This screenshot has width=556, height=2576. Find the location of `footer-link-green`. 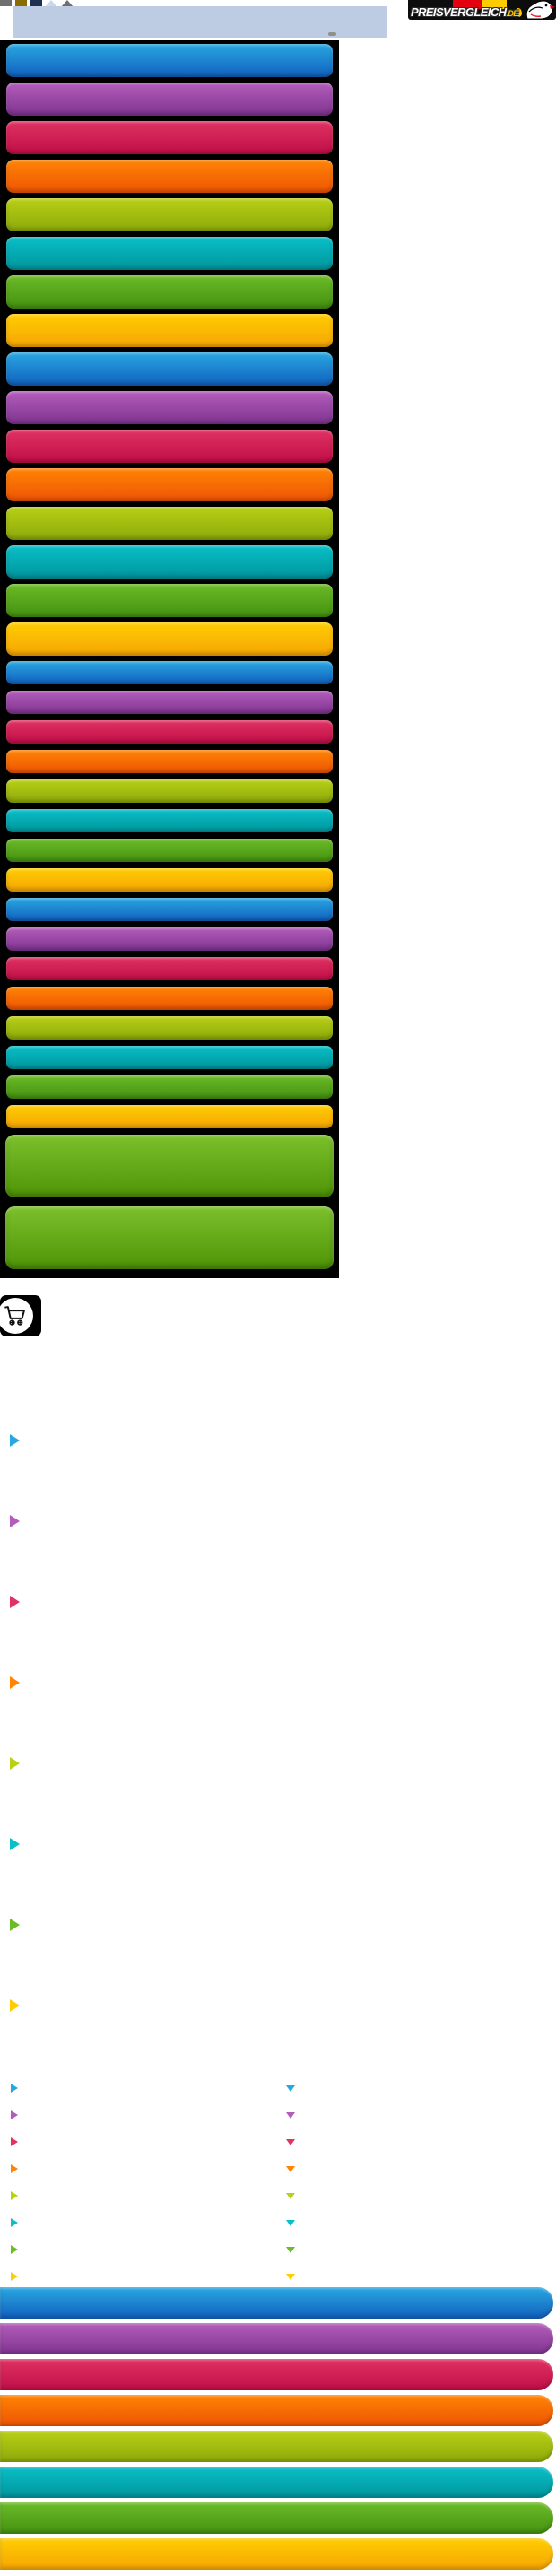

footer-link-green is located at coordinates (134, 2252).